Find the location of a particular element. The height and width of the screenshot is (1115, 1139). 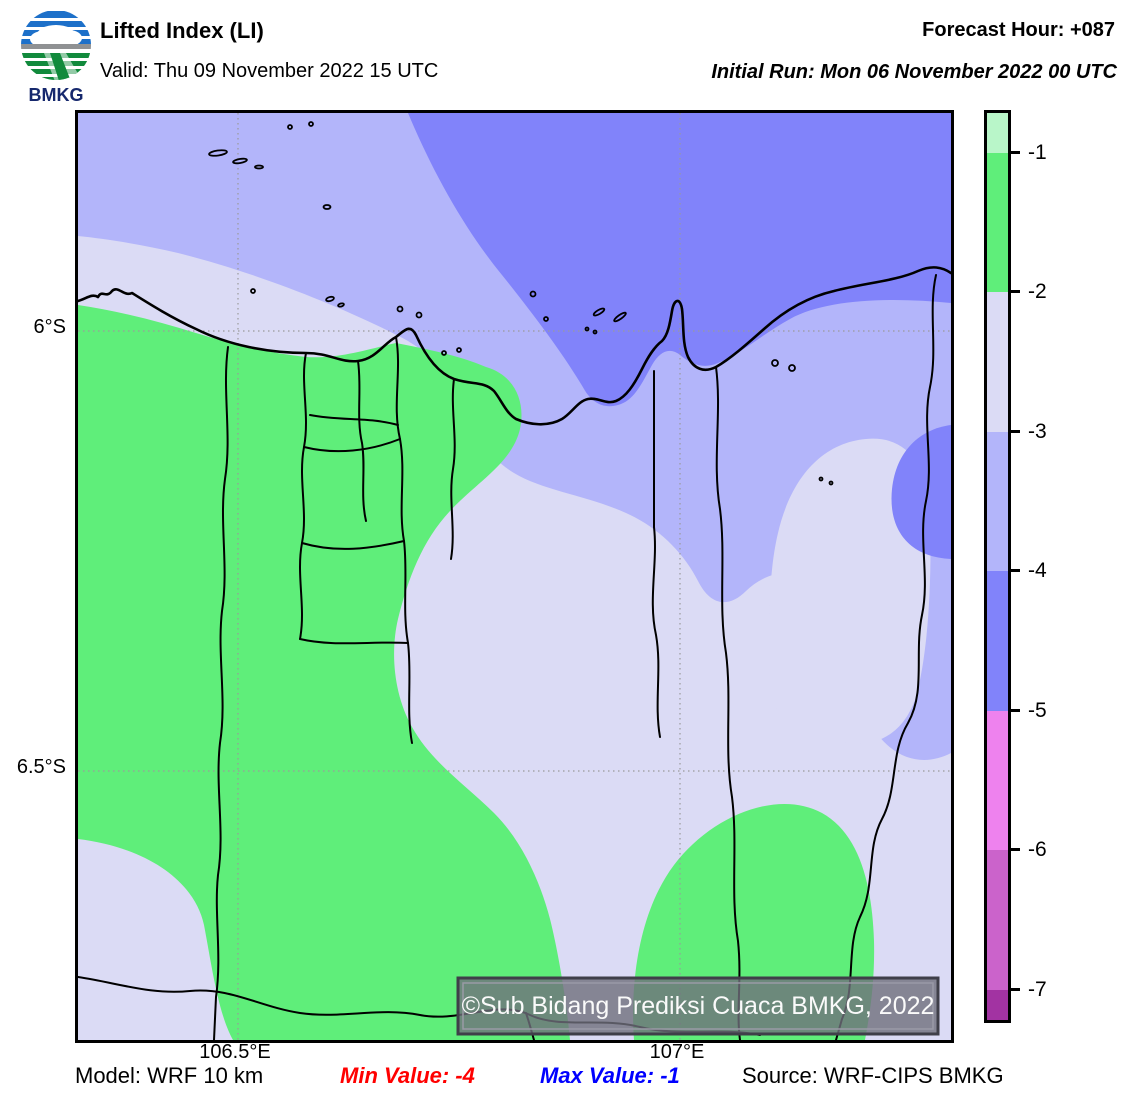

initial-run-label: Initial Run: Mon 06 November 2022 00 UTC is located at coordinates (914, 72).